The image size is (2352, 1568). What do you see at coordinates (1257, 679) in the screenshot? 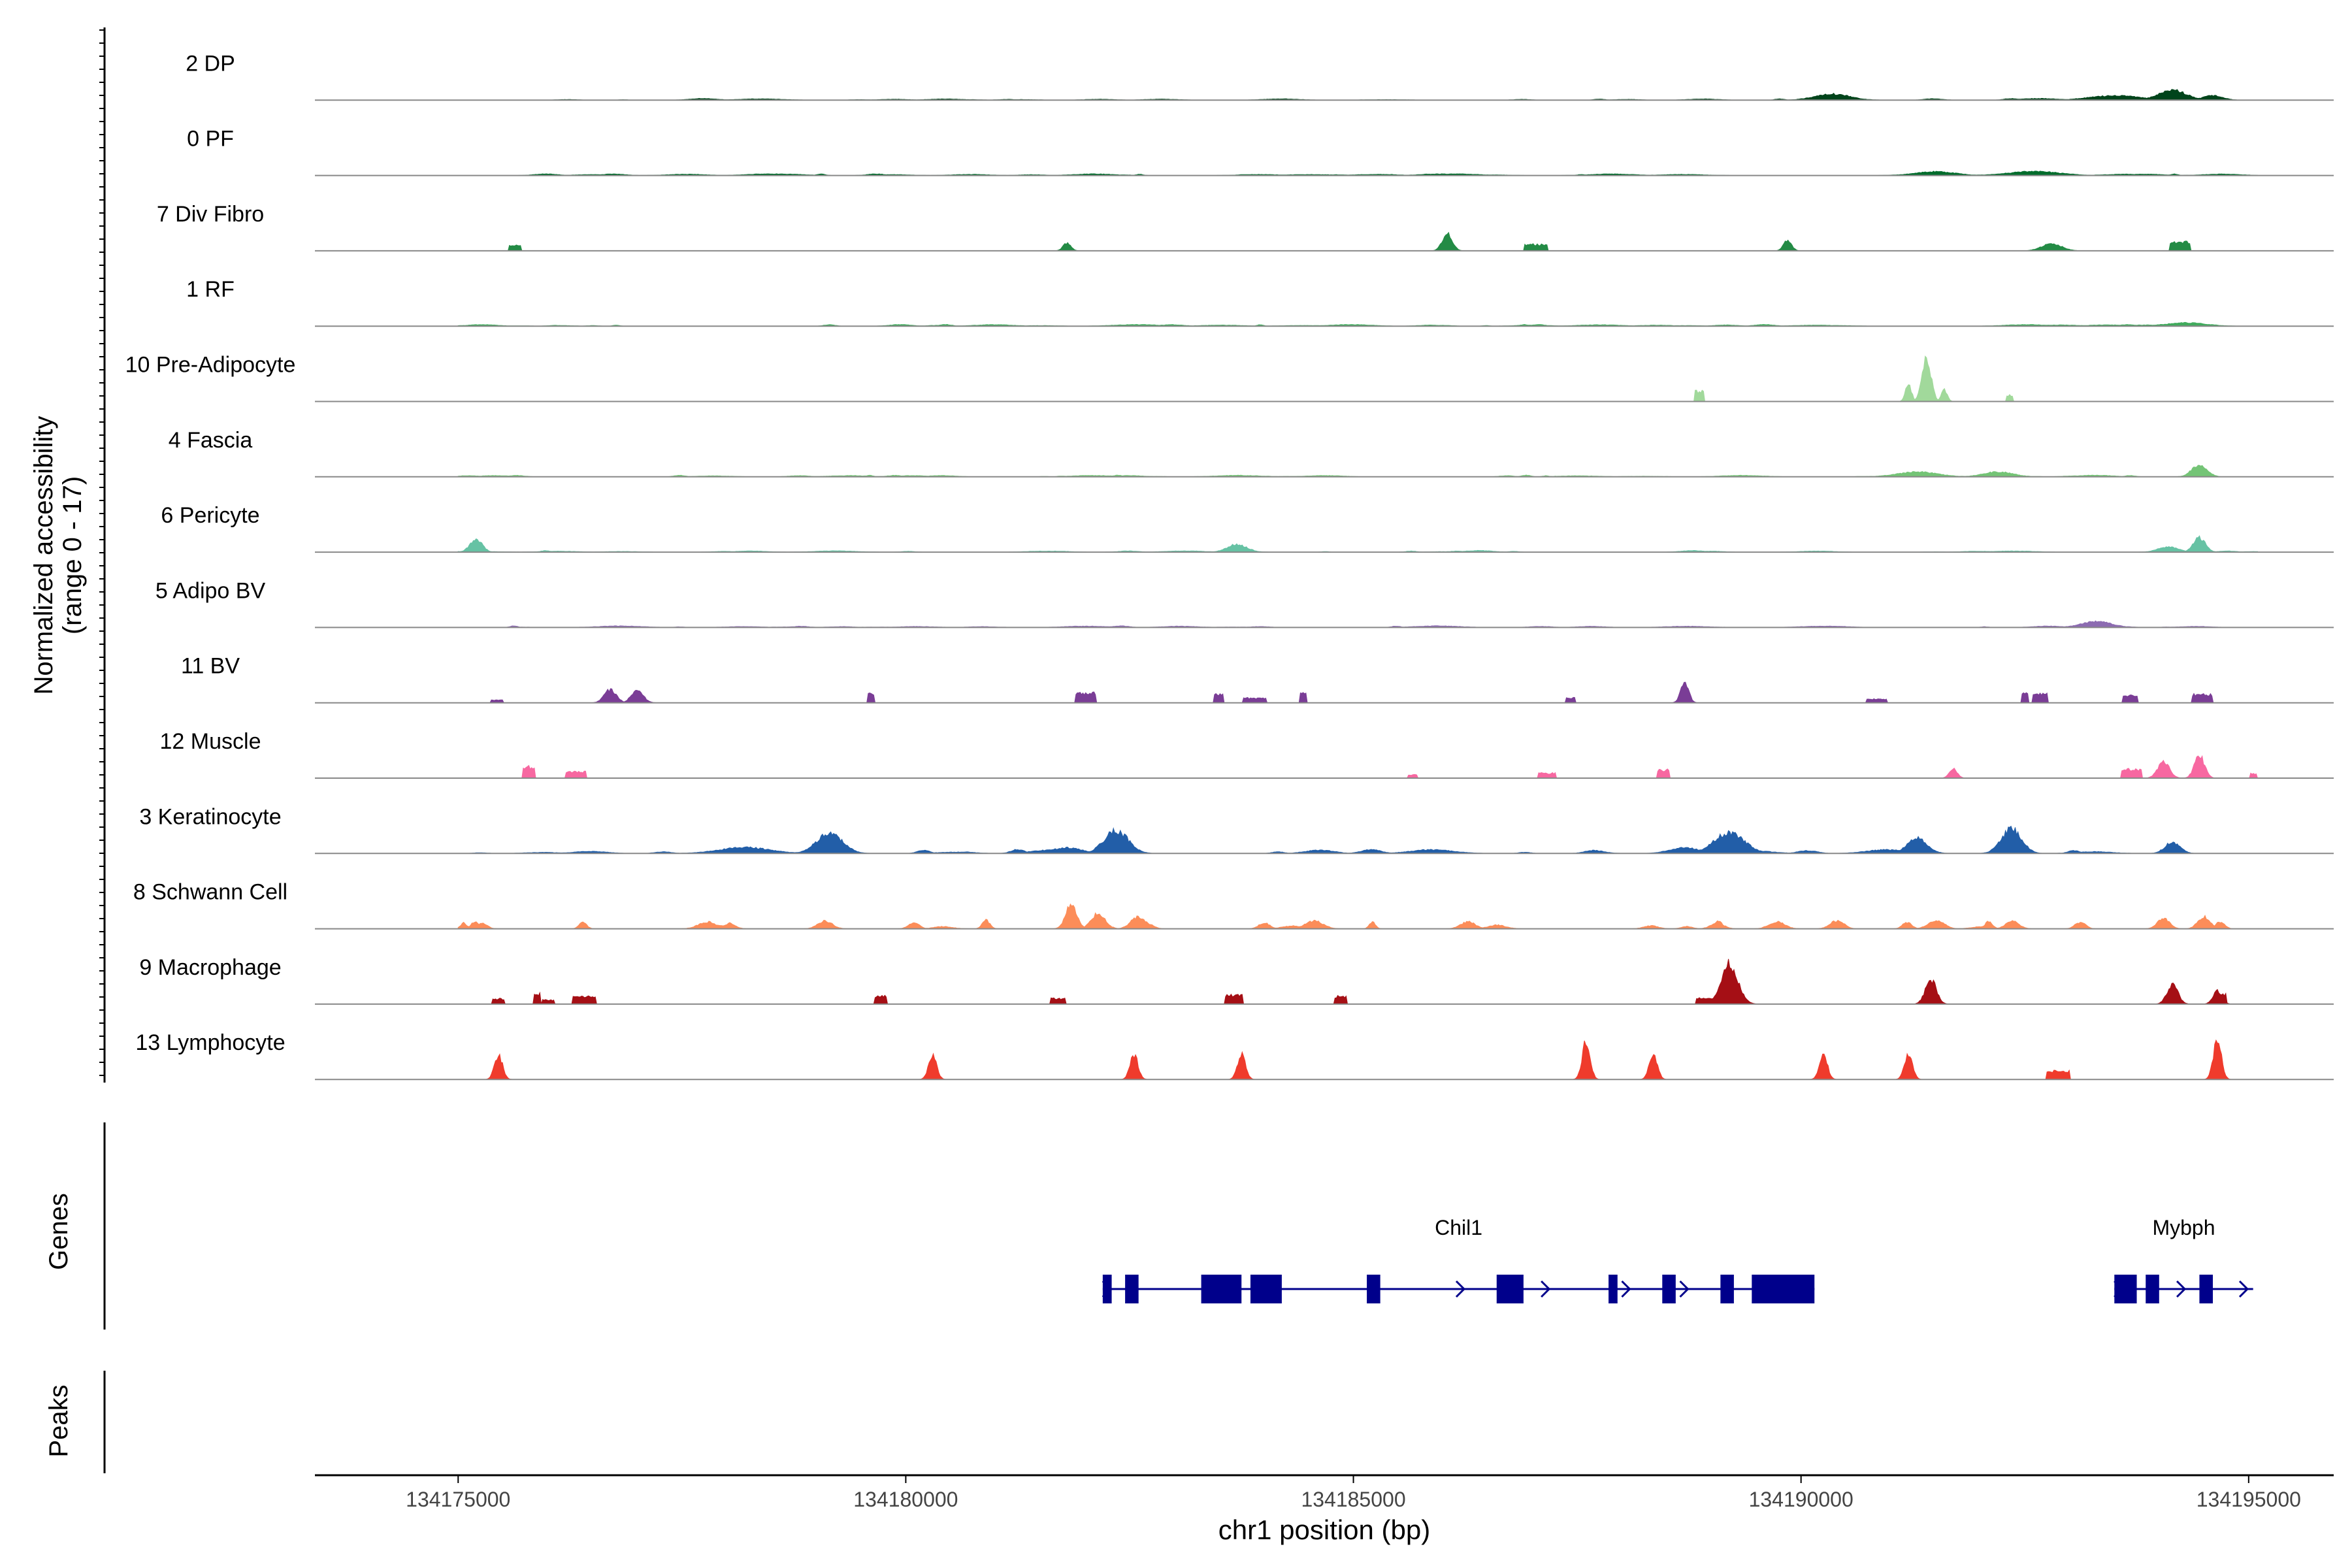
I see `track: 11 BV` at bounding box center [1257, 679].